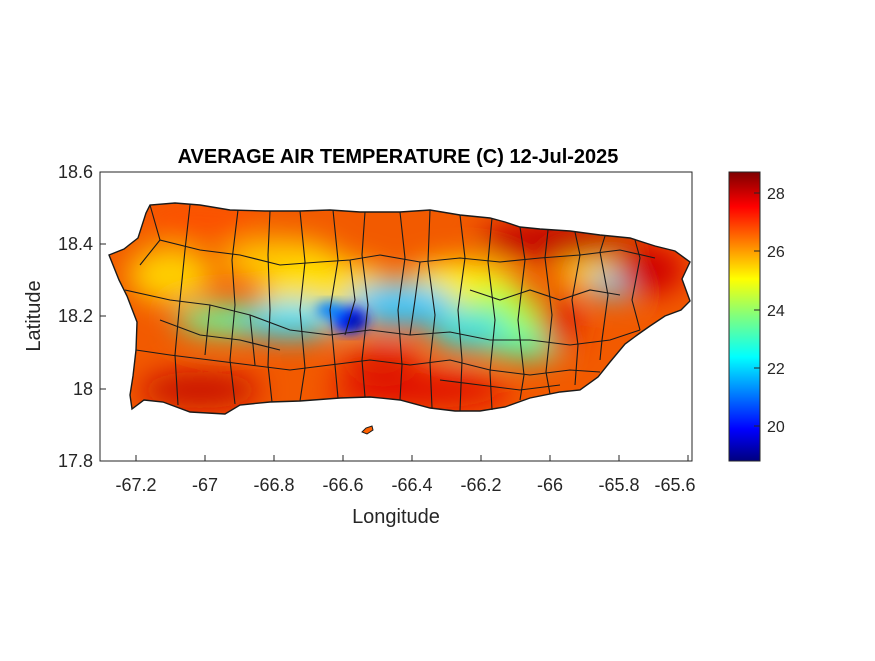 Image resolution: width=875 pixels, height=661 pixels. I want to click on y-tick-label: 18, so click(83, 389).